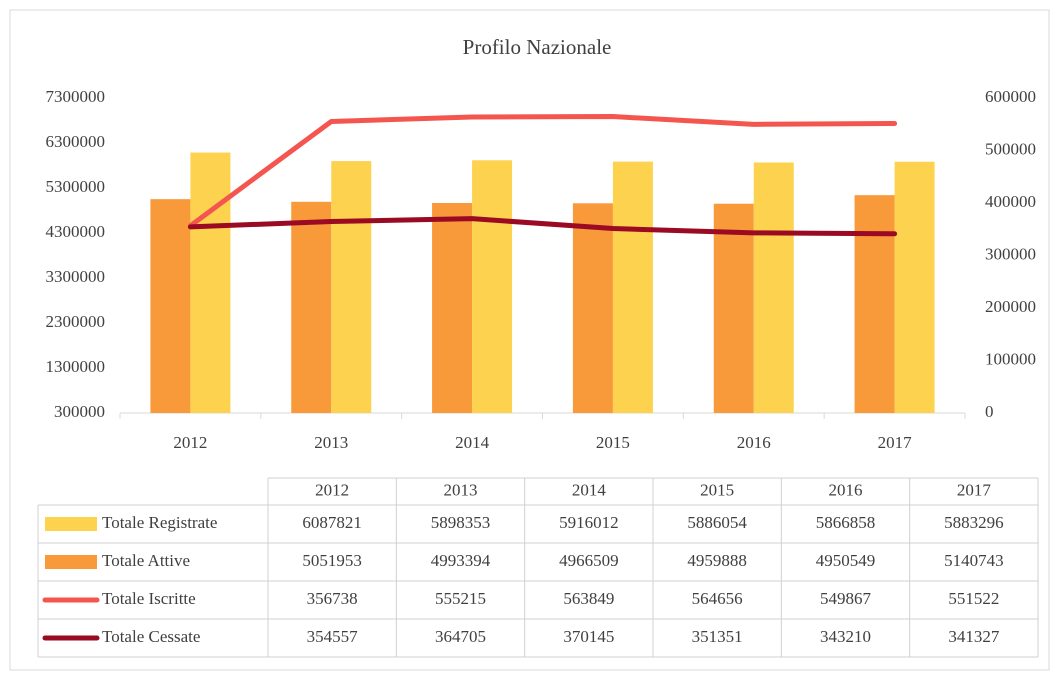 The image size is (1059, 682). What do you see at coordinates (846, 560) in the screenshot?
I see `table-cell: 4950549` at bounding box center [846, 560].